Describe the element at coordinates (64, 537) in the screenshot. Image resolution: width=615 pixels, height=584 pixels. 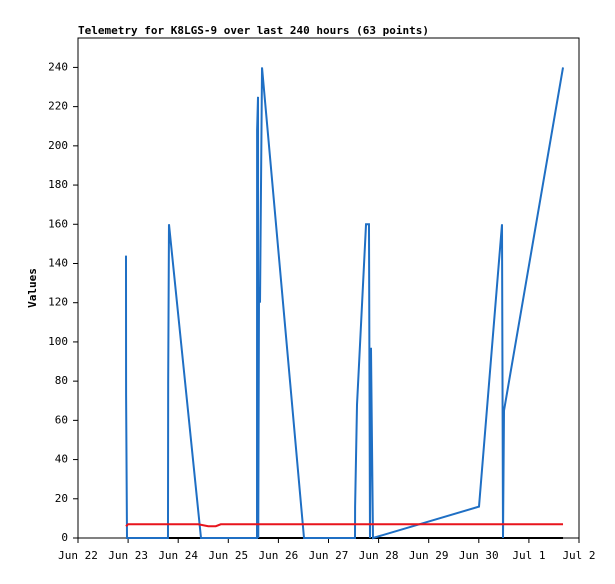
I see `y-tick-label: 0` at that location.